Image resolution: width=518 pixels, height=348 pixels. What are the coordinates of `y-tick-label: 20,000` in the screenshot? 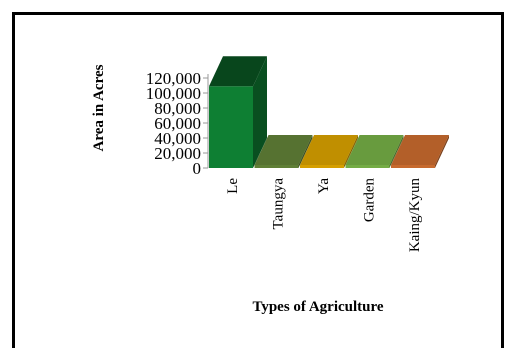 It's located at (177, 153).